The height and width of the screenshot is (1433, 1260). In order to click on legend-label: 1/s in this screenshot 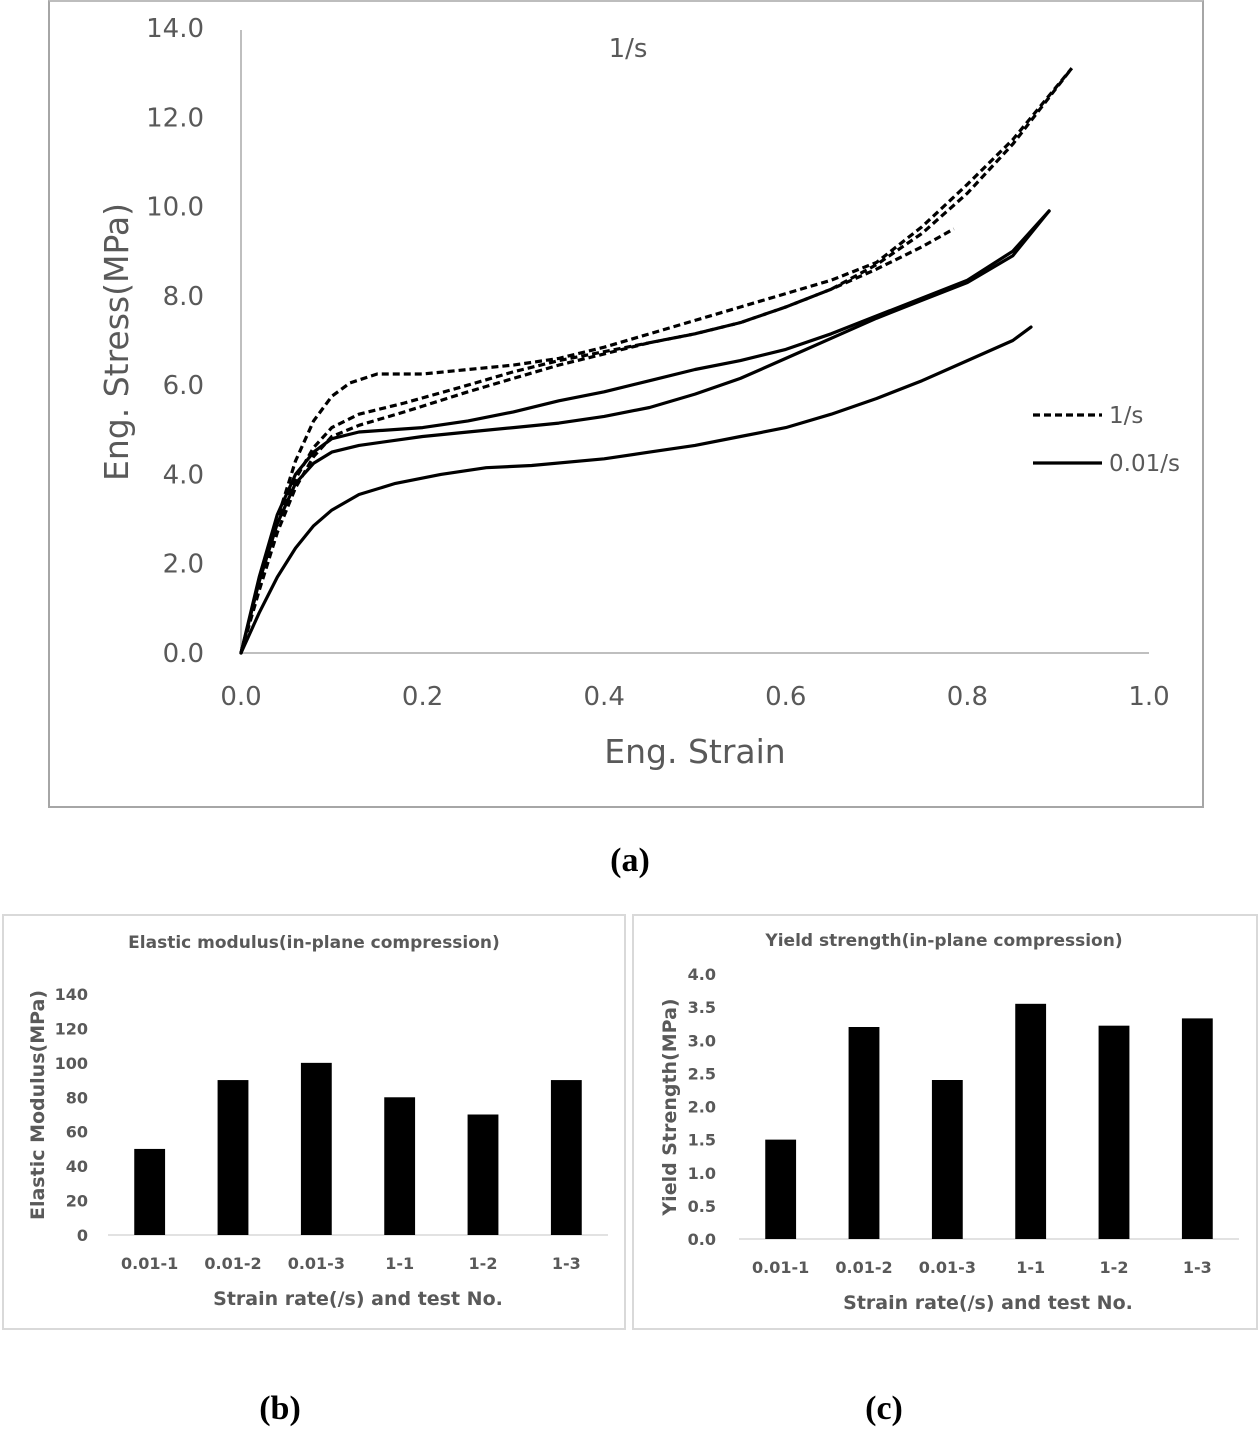, I will do `click(1126, 416)`.